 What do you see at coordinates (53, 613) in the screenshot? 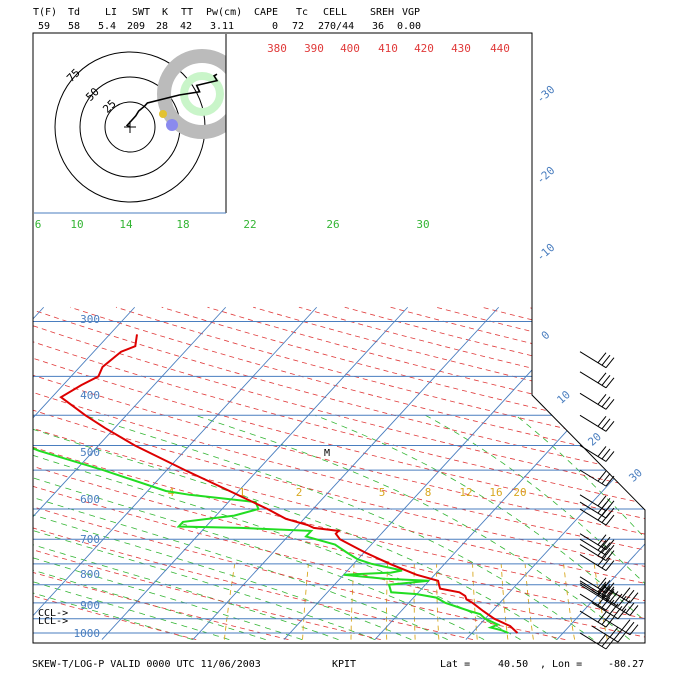
I see `level-marker-0: CCL->` at bounding box center [53, 613].